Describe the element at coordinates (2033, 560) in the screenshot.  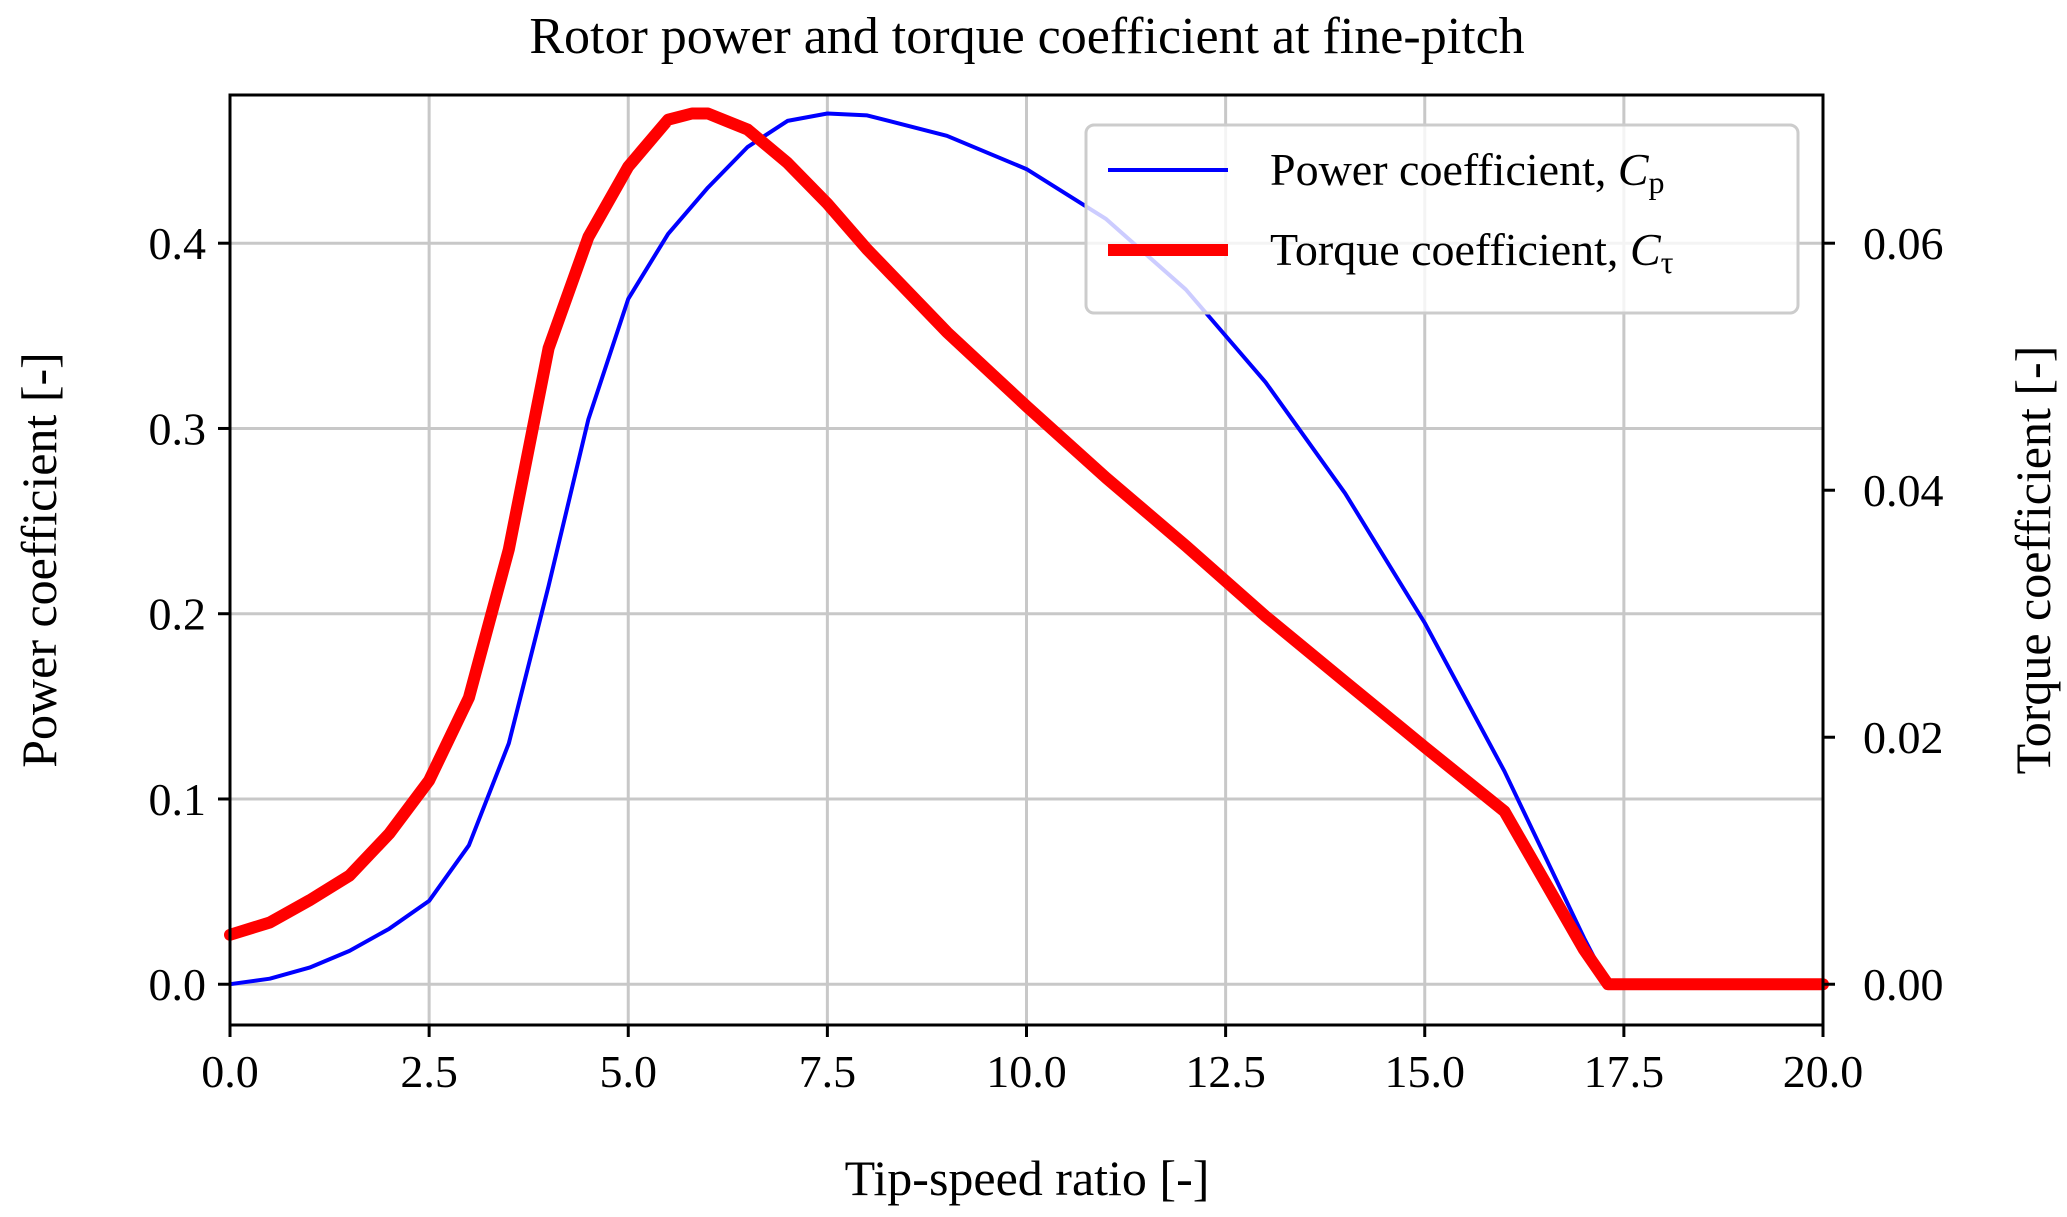
I see `y-right-axis-label: Torque coefficient [-]` at that location.